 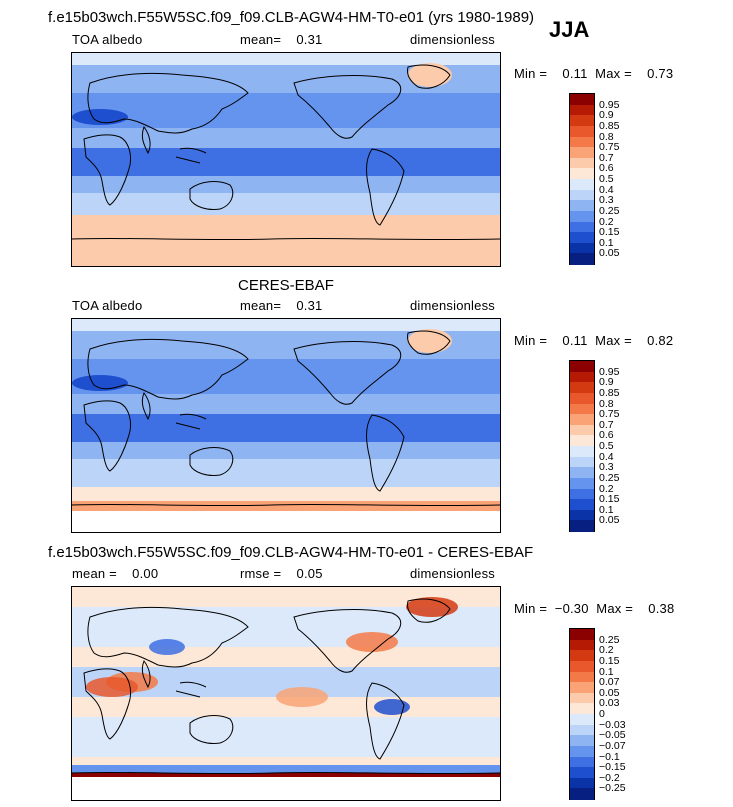 What do you see at coordinates (609, 682) in the screenshot?
I see `colorbar-tick-label: 0.07` at bounding box center [609, 682].